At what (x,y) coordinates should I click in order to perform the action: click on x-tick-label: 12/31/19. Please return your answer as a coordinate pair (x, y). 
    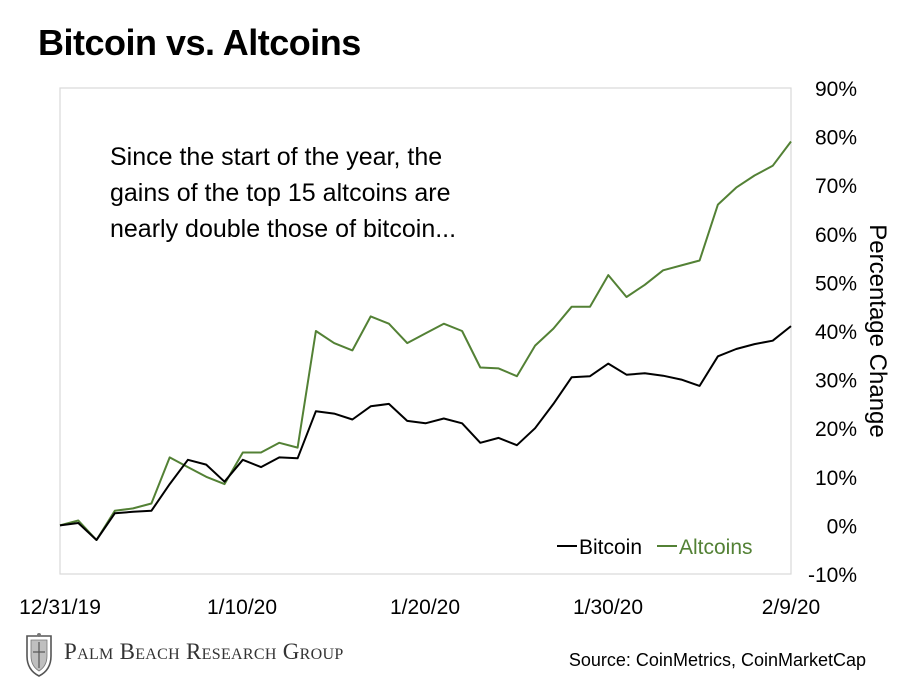
    Looking at the image, I should click on (60, 607).